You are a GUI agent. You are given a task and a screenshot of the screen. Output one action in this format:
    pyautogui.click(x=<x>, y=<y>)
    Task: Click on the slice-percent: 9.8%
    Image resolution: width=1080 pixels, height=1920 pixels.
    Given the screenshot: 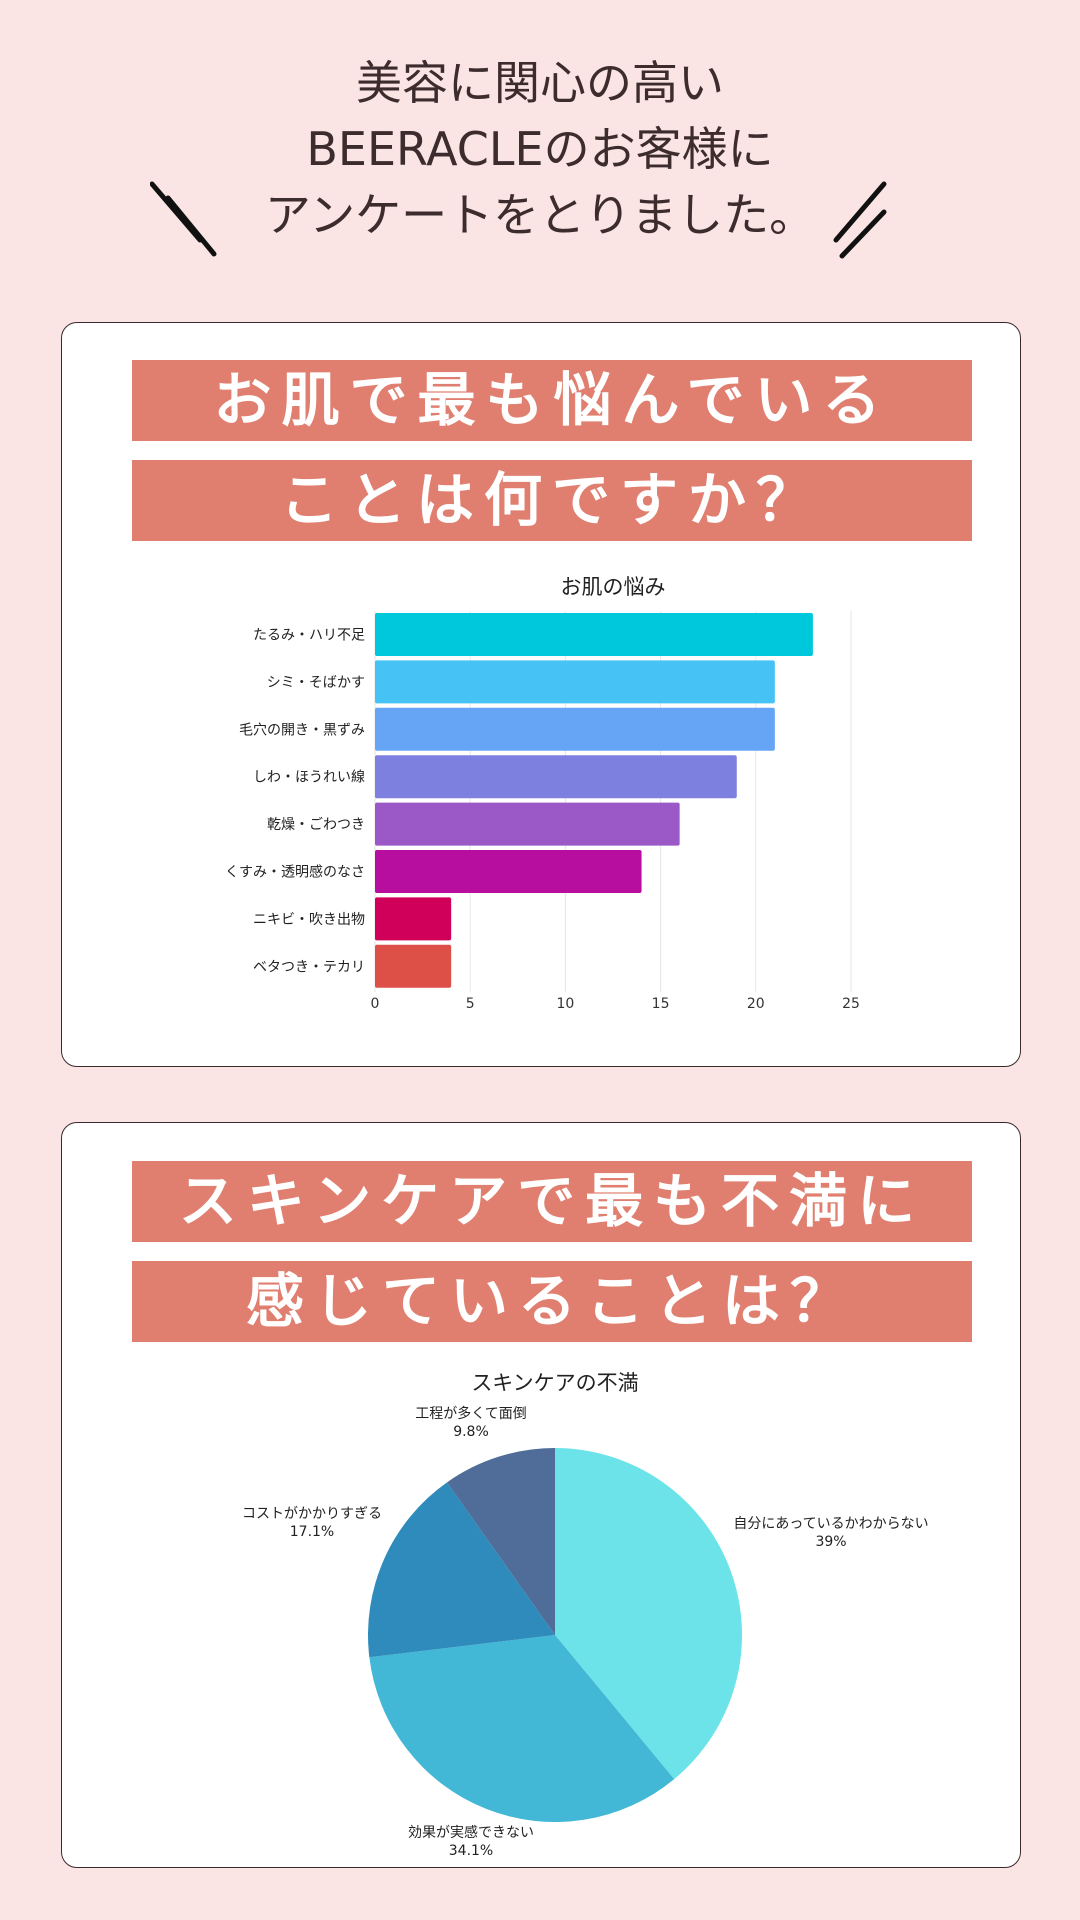 What is the action you would take?
    pyautogui.click(x=471, y=1432)
    